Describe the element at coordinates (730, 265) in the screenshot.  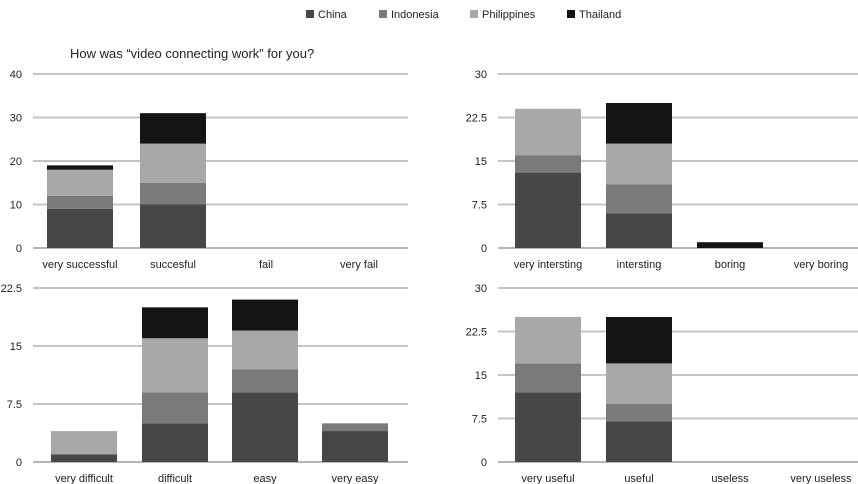
I see `x-tick-label: boring` at that location.